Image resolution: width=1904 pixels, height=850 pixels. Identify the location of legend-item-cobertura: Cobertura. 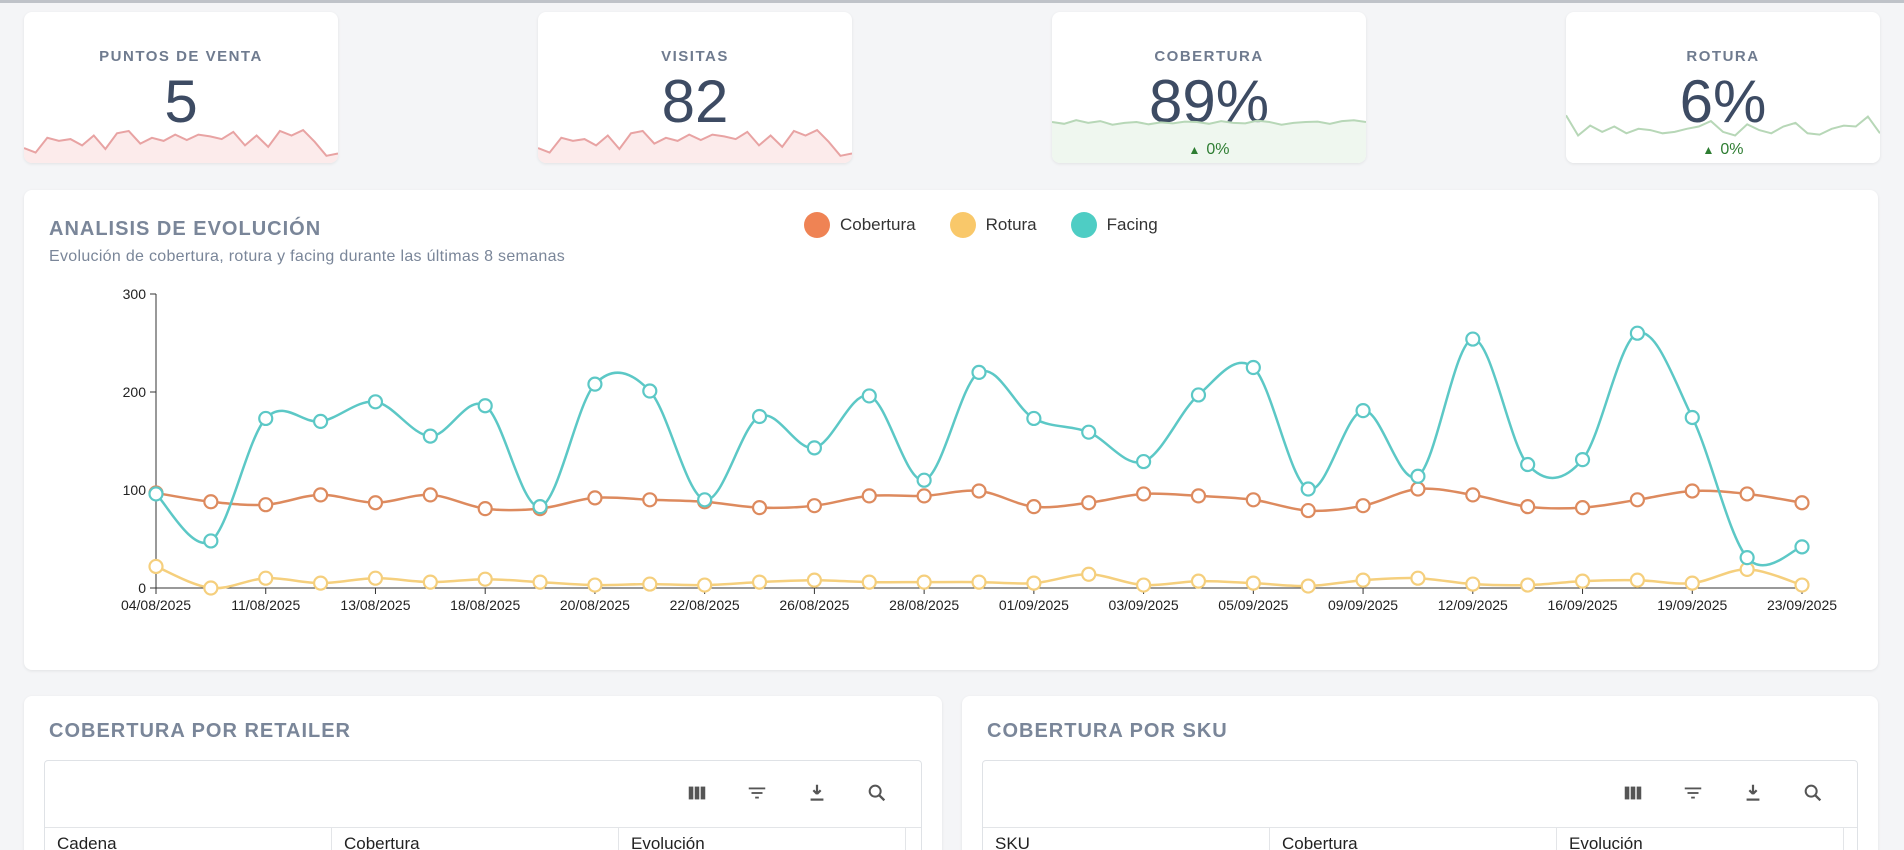
(860, 225).